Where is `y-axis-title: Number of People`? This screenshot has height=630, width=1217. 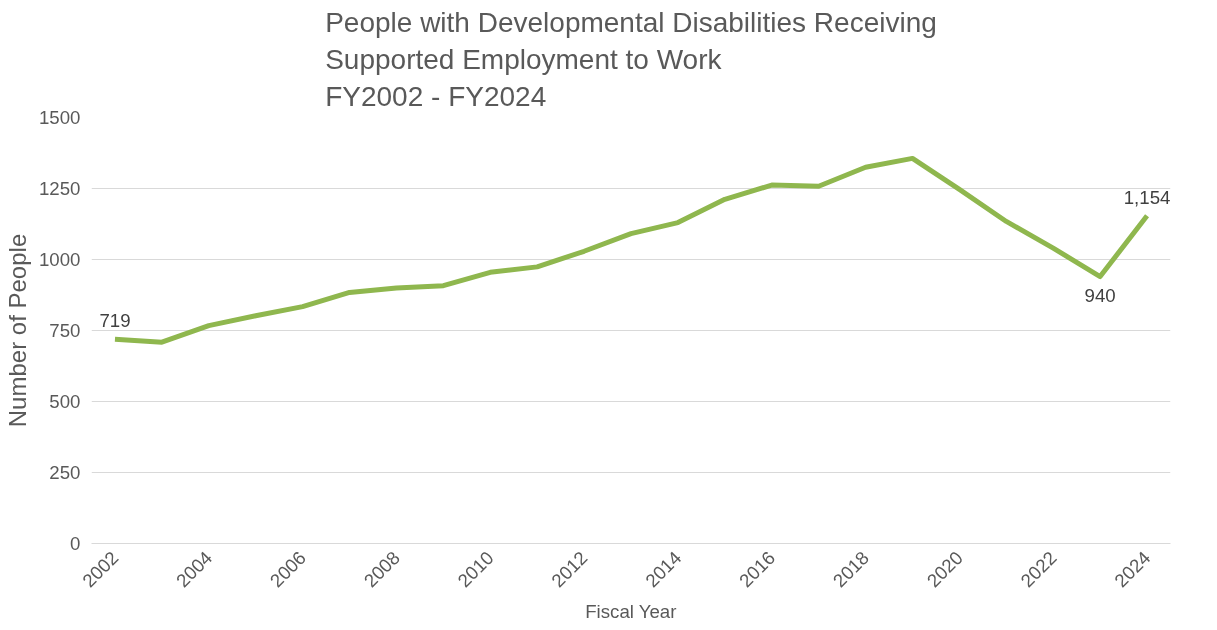 y-axis-title: Number of People is located at coordinates (17, 330).